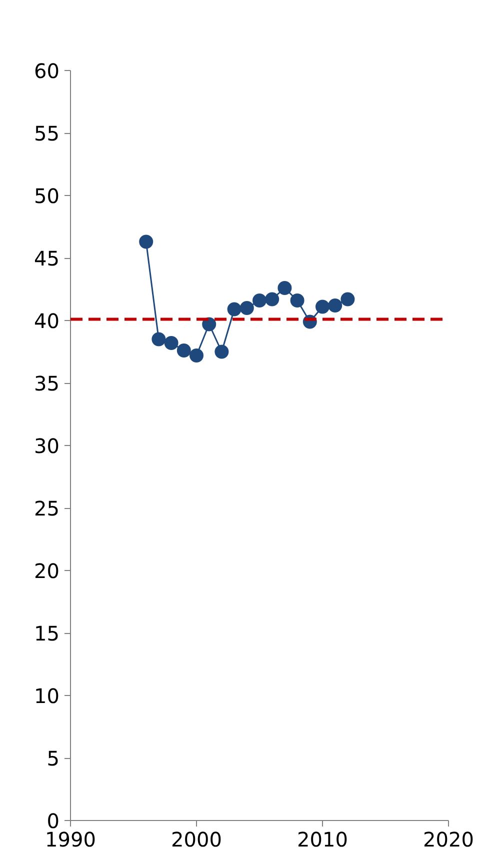 The image size is (484, 865). Describe the element at coordinates (47, 71) in the screenshot. I see `y-tick-label: 60` at that location.